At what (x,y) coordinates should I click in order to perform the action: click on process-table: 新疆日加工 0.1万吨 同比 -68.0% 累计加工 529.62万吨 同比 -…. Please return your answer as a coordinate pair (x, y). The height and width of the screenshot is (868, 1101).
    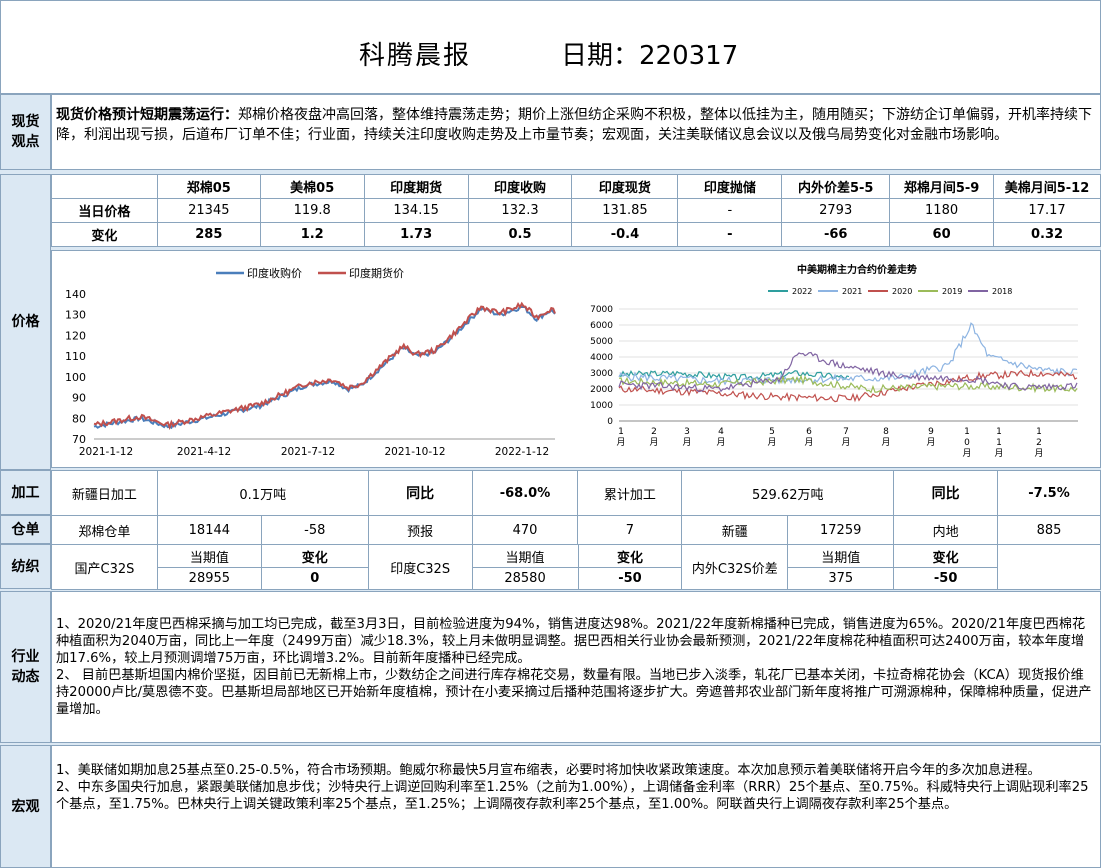
    Looking at the image, I should click on (576, 493).